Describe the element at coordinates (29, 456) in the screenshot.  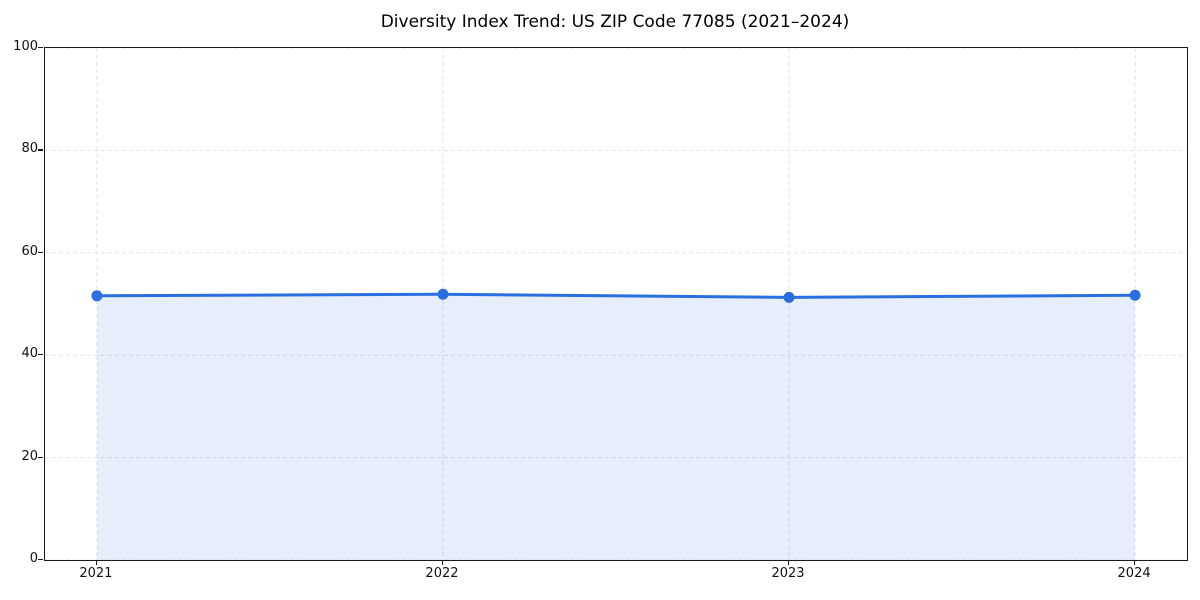
I see `y-axis-tick-label: 20` at that location.